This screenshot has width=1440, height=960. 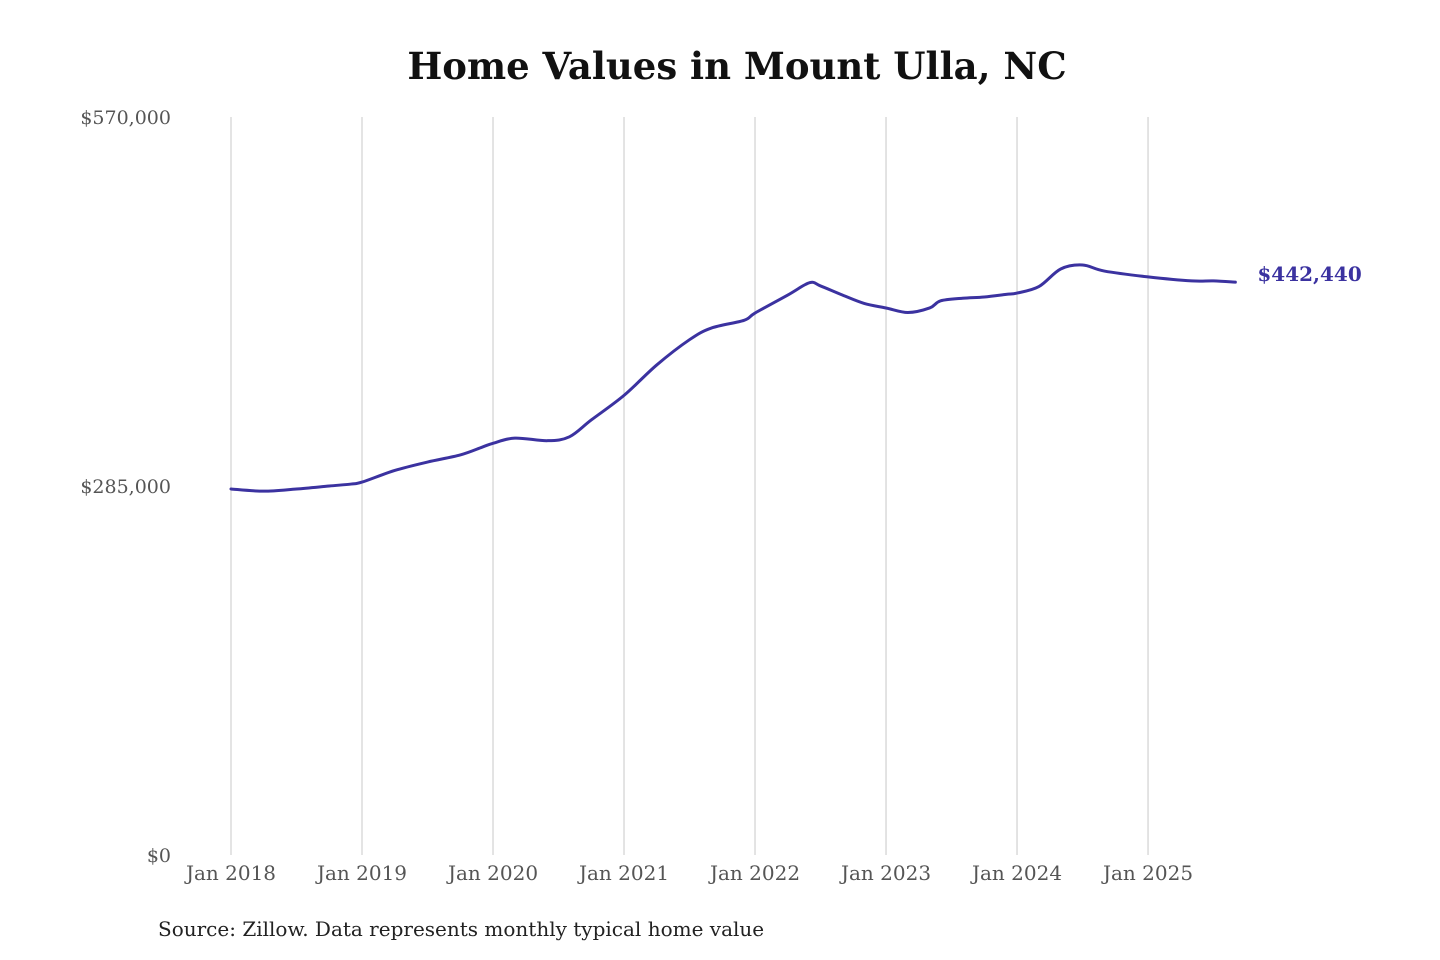 I want to click on y-tick-label: $0, so click(x=159, y=856).